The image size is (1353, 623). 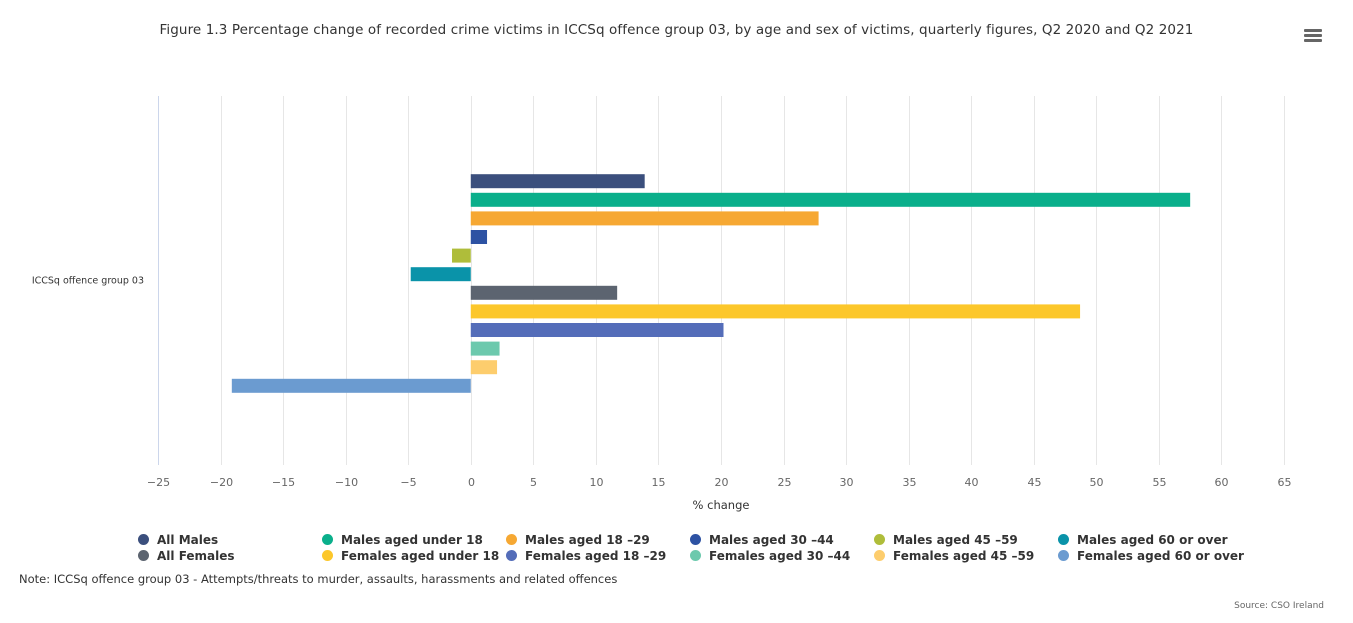 What do you see at coordinates (847, 482) in the screenshot?
I see `x-tick-label: 30` at bounding box center [847, 482].